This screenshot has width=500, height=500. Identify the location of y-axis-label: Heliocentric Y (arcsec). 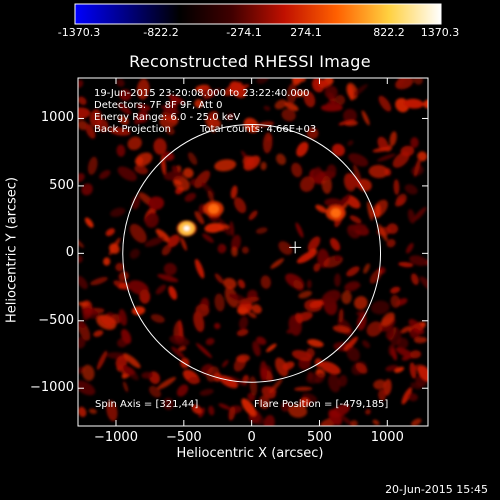
(12, 250).